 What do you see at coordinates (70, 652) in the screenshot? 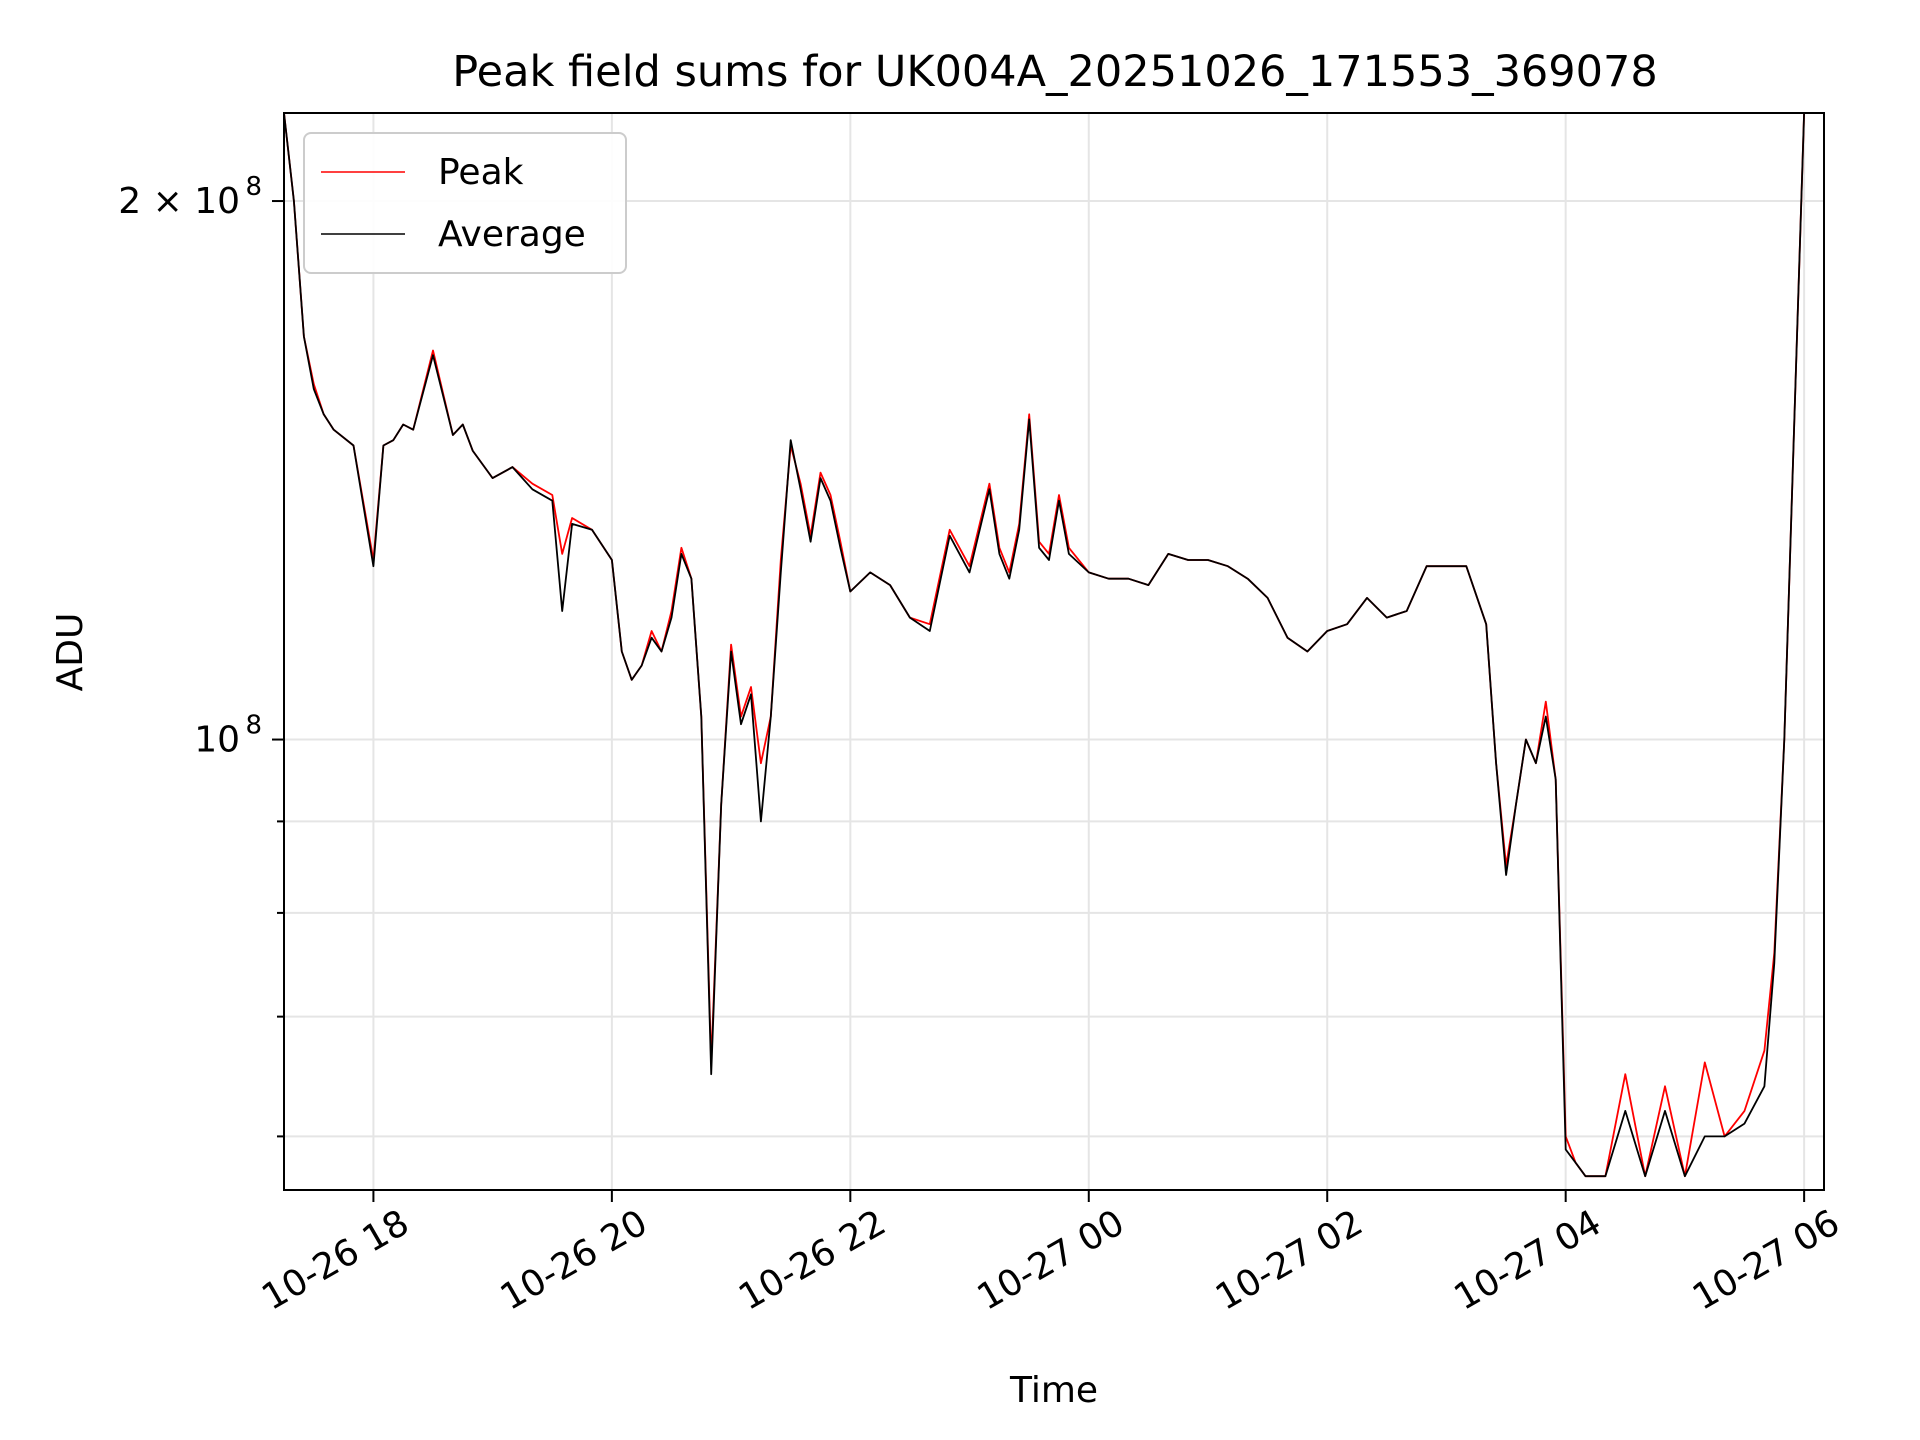
I see `y-axis-label: ADU` at bounding box center [70, 652].